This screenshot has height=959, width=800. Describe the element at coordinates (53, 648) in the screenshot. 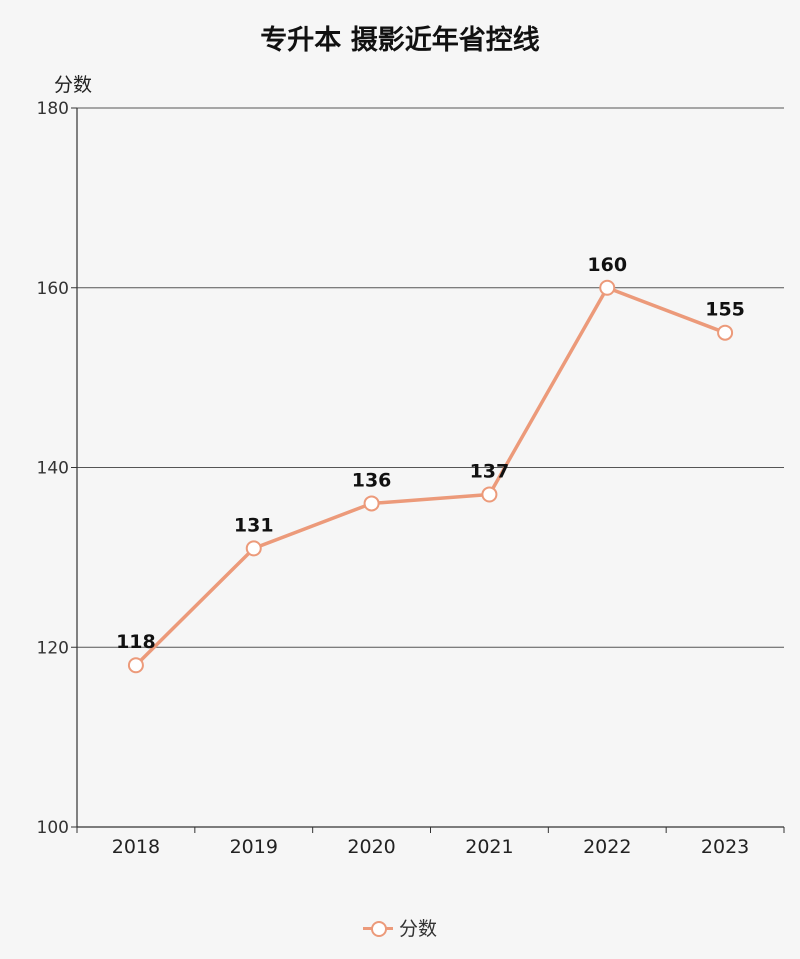

I see `y-tick-label: 120` at that location.